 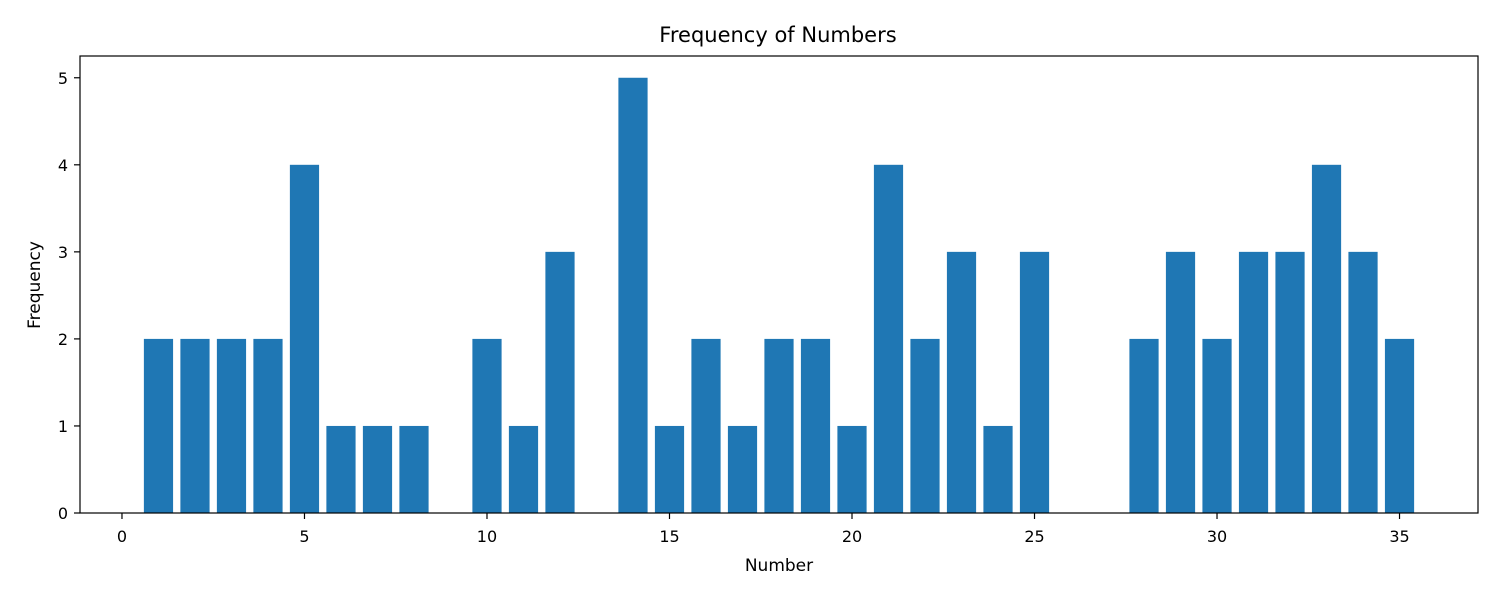 I want to click on y-tick-label: 3, so click(x=63, y=252).